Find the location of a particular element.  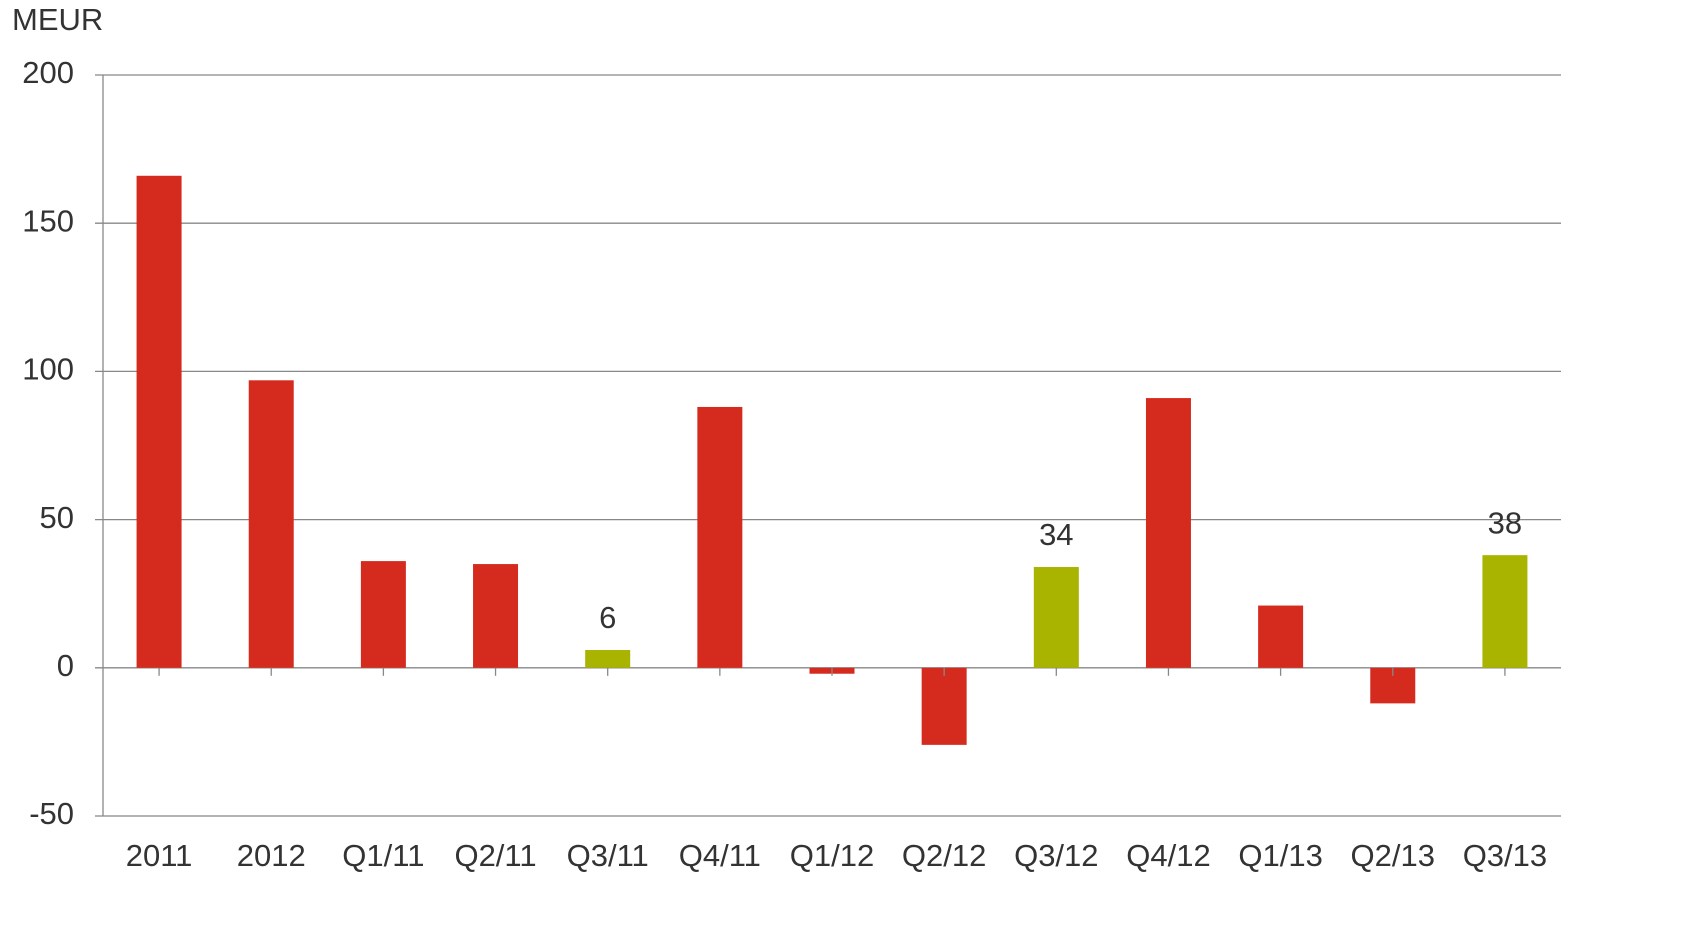

x-tick-label: Q1/13 is located at coordinates (1280, 855).